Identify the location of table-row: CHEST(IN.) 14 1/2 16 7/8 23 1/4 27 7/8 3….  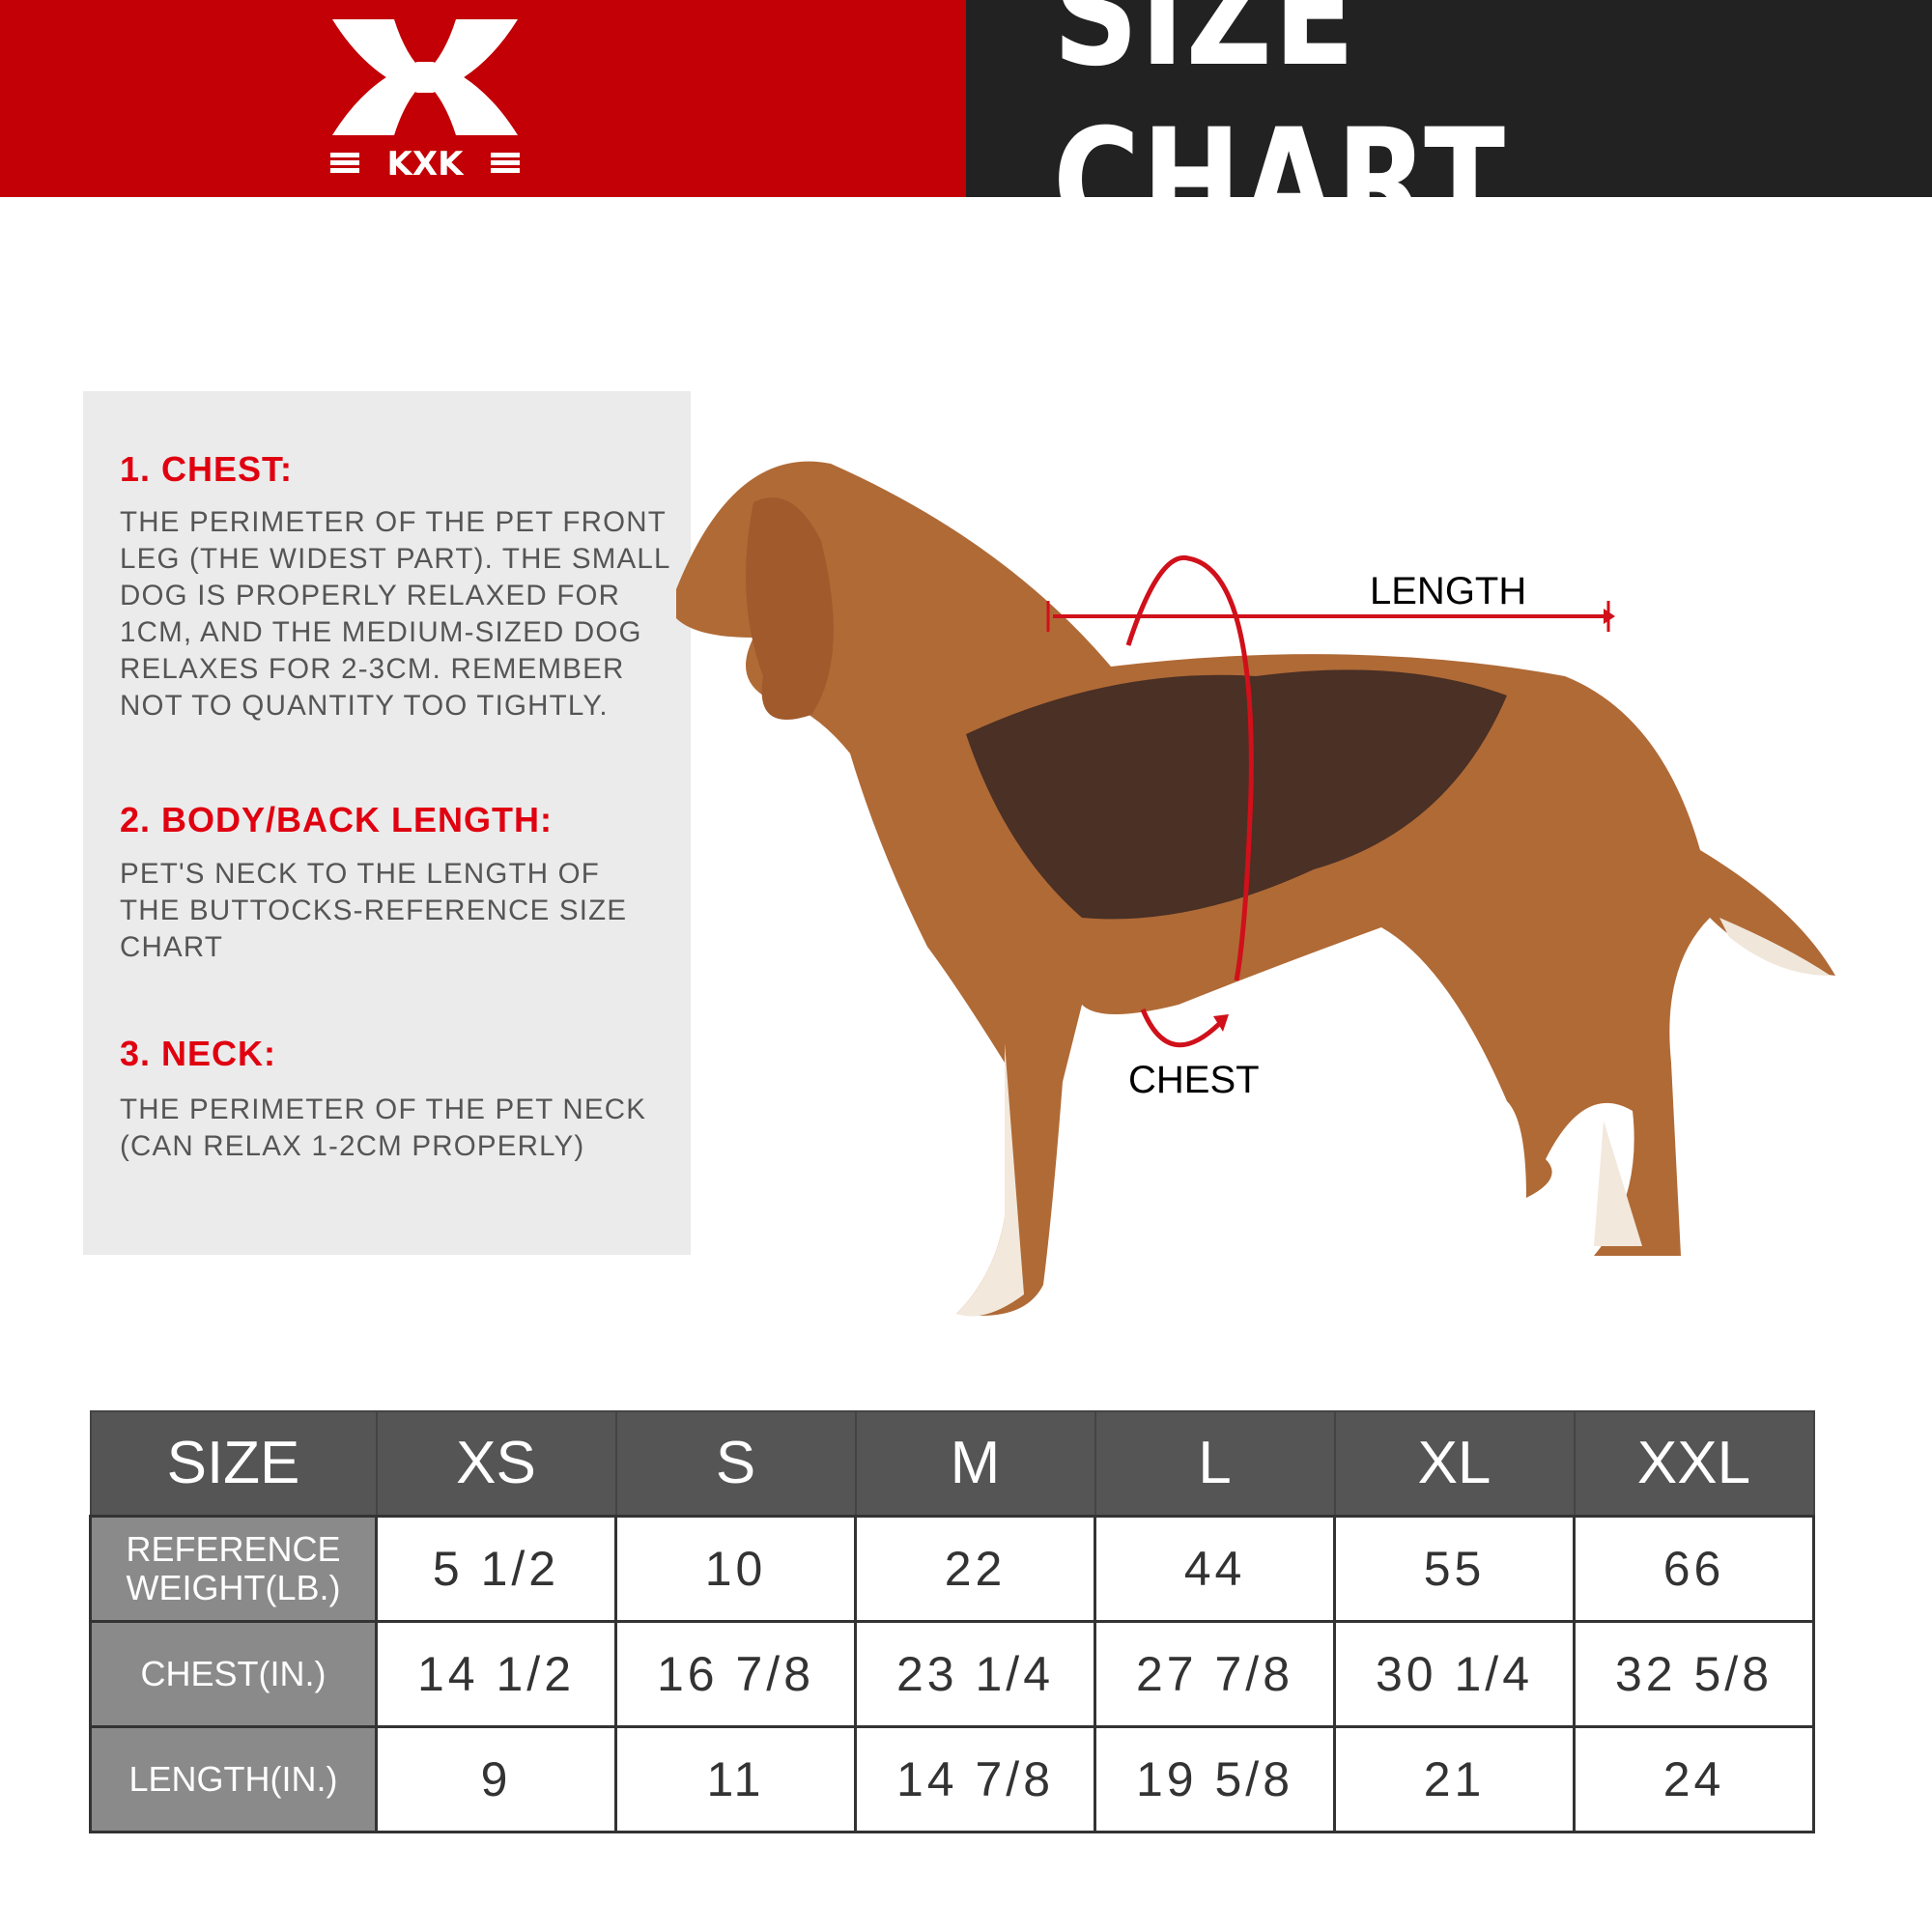
(952, 1673).